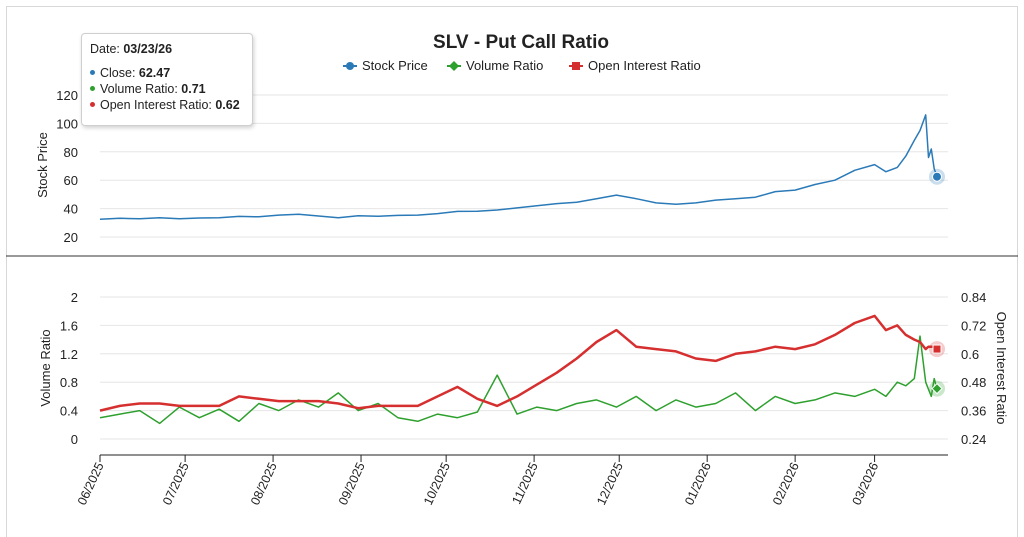  What do you see at coordinates (45, 367) in the screenshot?
I see `bottom-left-y-axis-title: Volume Ratio` at bounding box center [45, 367].